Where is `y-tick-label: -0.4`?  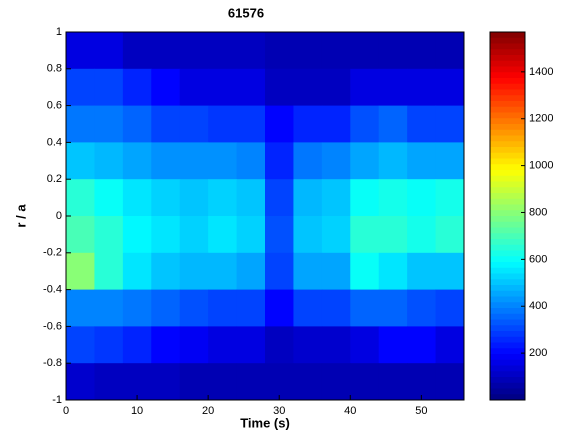
y-tick-label: -0.4 is located at coordinates (52, 290).